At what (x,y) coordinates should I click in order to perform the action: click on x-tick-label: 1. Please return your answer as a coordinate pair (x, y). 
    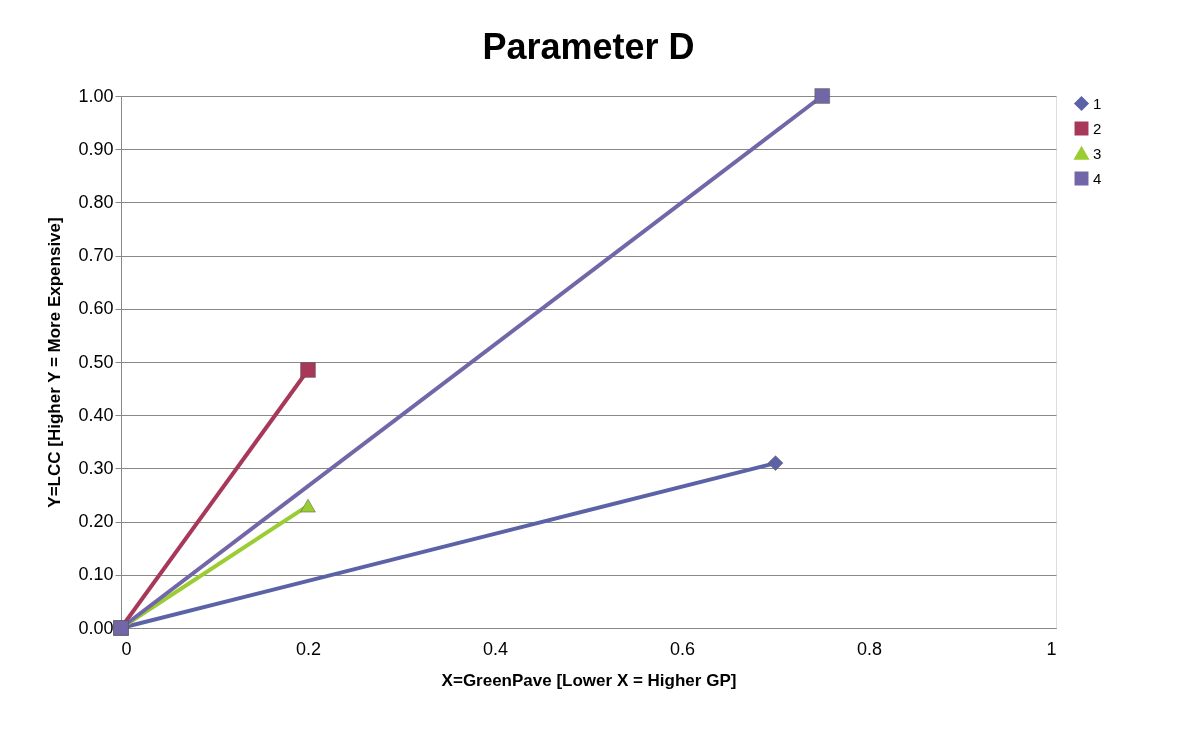
    Looking at the image, I should click on (1051, 648).